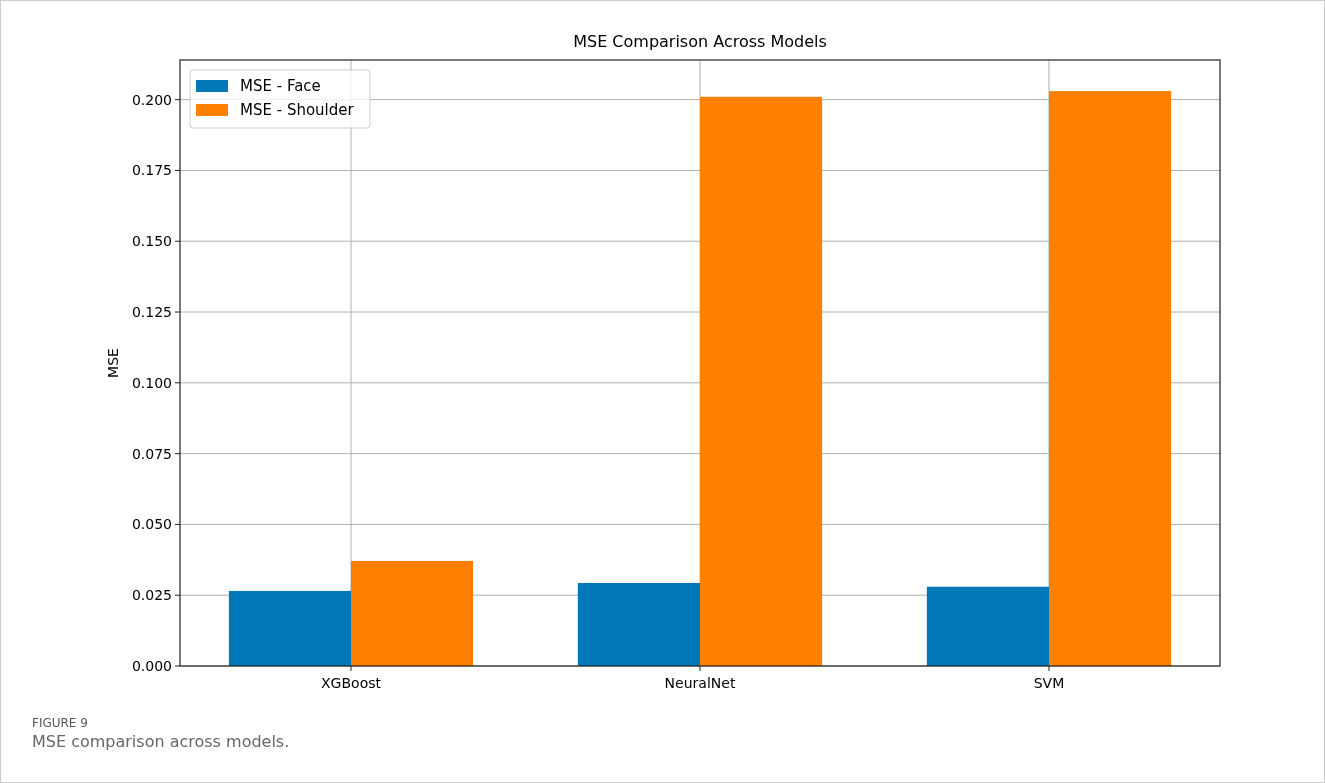 This screenshot has height=783, width=1325. Describe the element at coordinates (60, 723) in the screenshot. I see `caption: FIGURE 9` at that location.